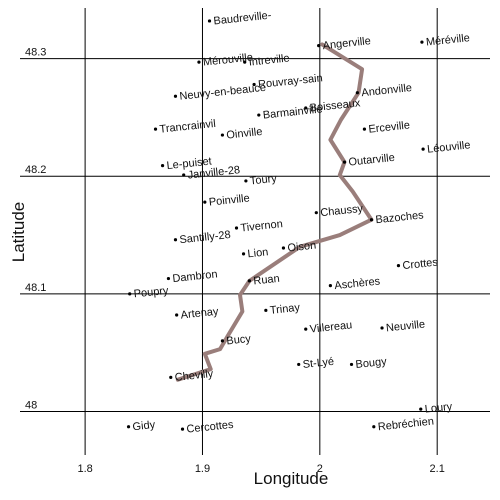 The image size is (500, 500). What do you see at coordinates (285, 309) in the screenshot?
I see `town-label: Trinay` at bounding box center [285, 309].